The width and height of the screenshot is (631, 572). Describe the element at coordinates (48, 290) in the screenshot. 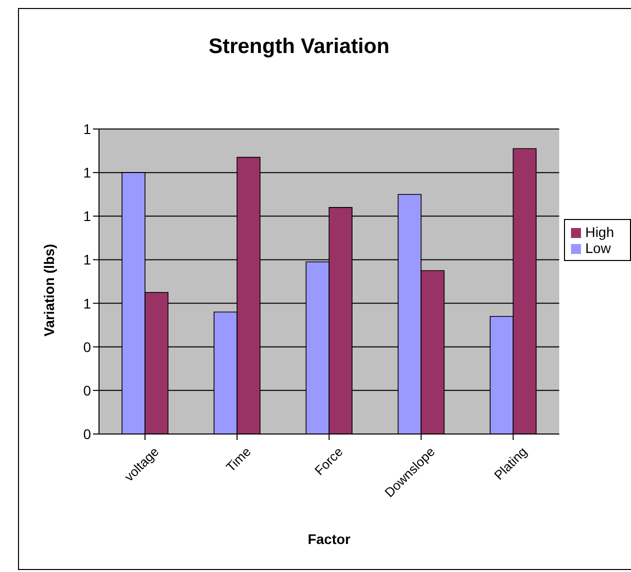

I see `y-axis-title: Variation (lbs)` at that location.